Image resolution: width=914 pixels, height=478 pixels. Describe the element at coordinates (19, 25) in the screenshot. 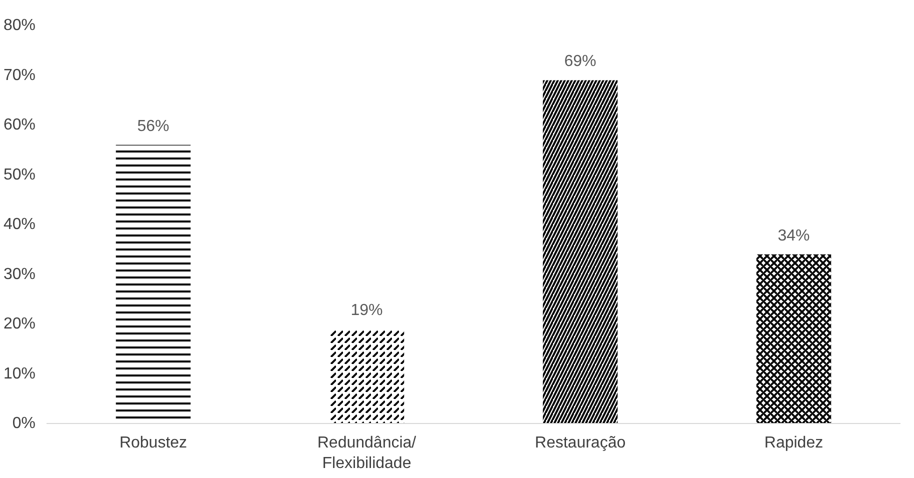

I see `y-tick-label: 80%` at that location.